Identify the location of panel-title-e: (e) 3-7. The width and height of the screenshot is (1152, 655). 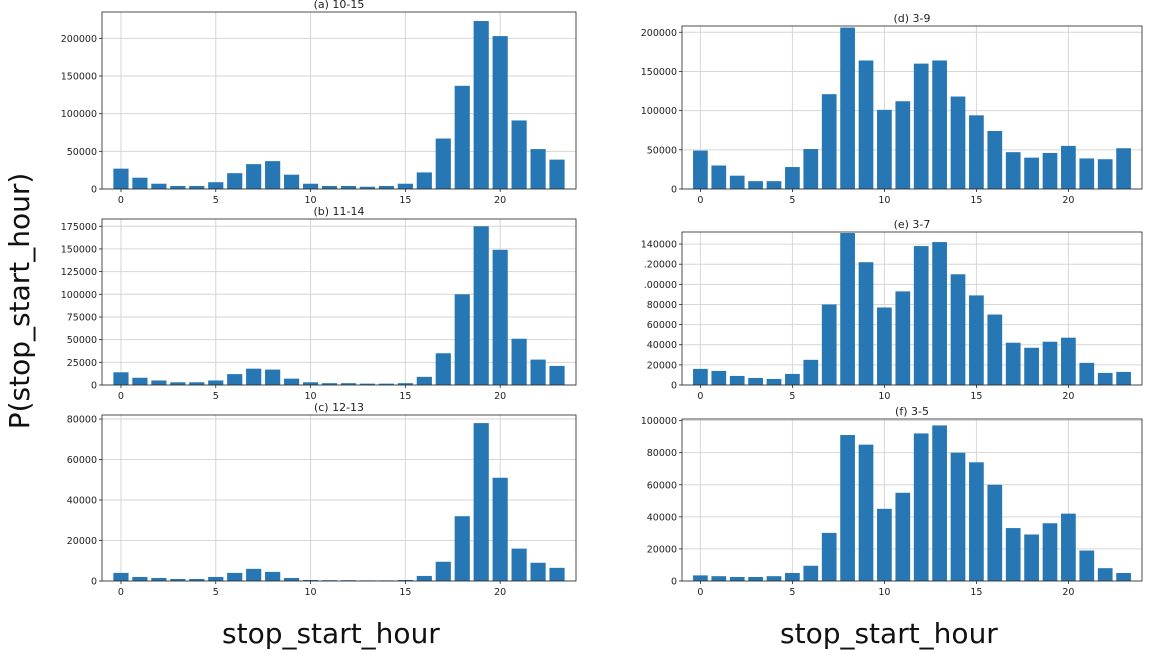
(912, 224).